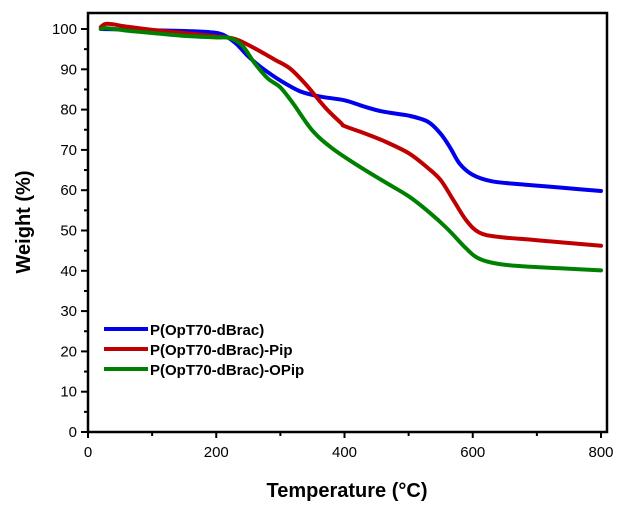 This screenshot has width=624, height=512. I want to click on y-axis: 0 10 20 30 40 50 60 70 80 90 100, so click(70, 231).